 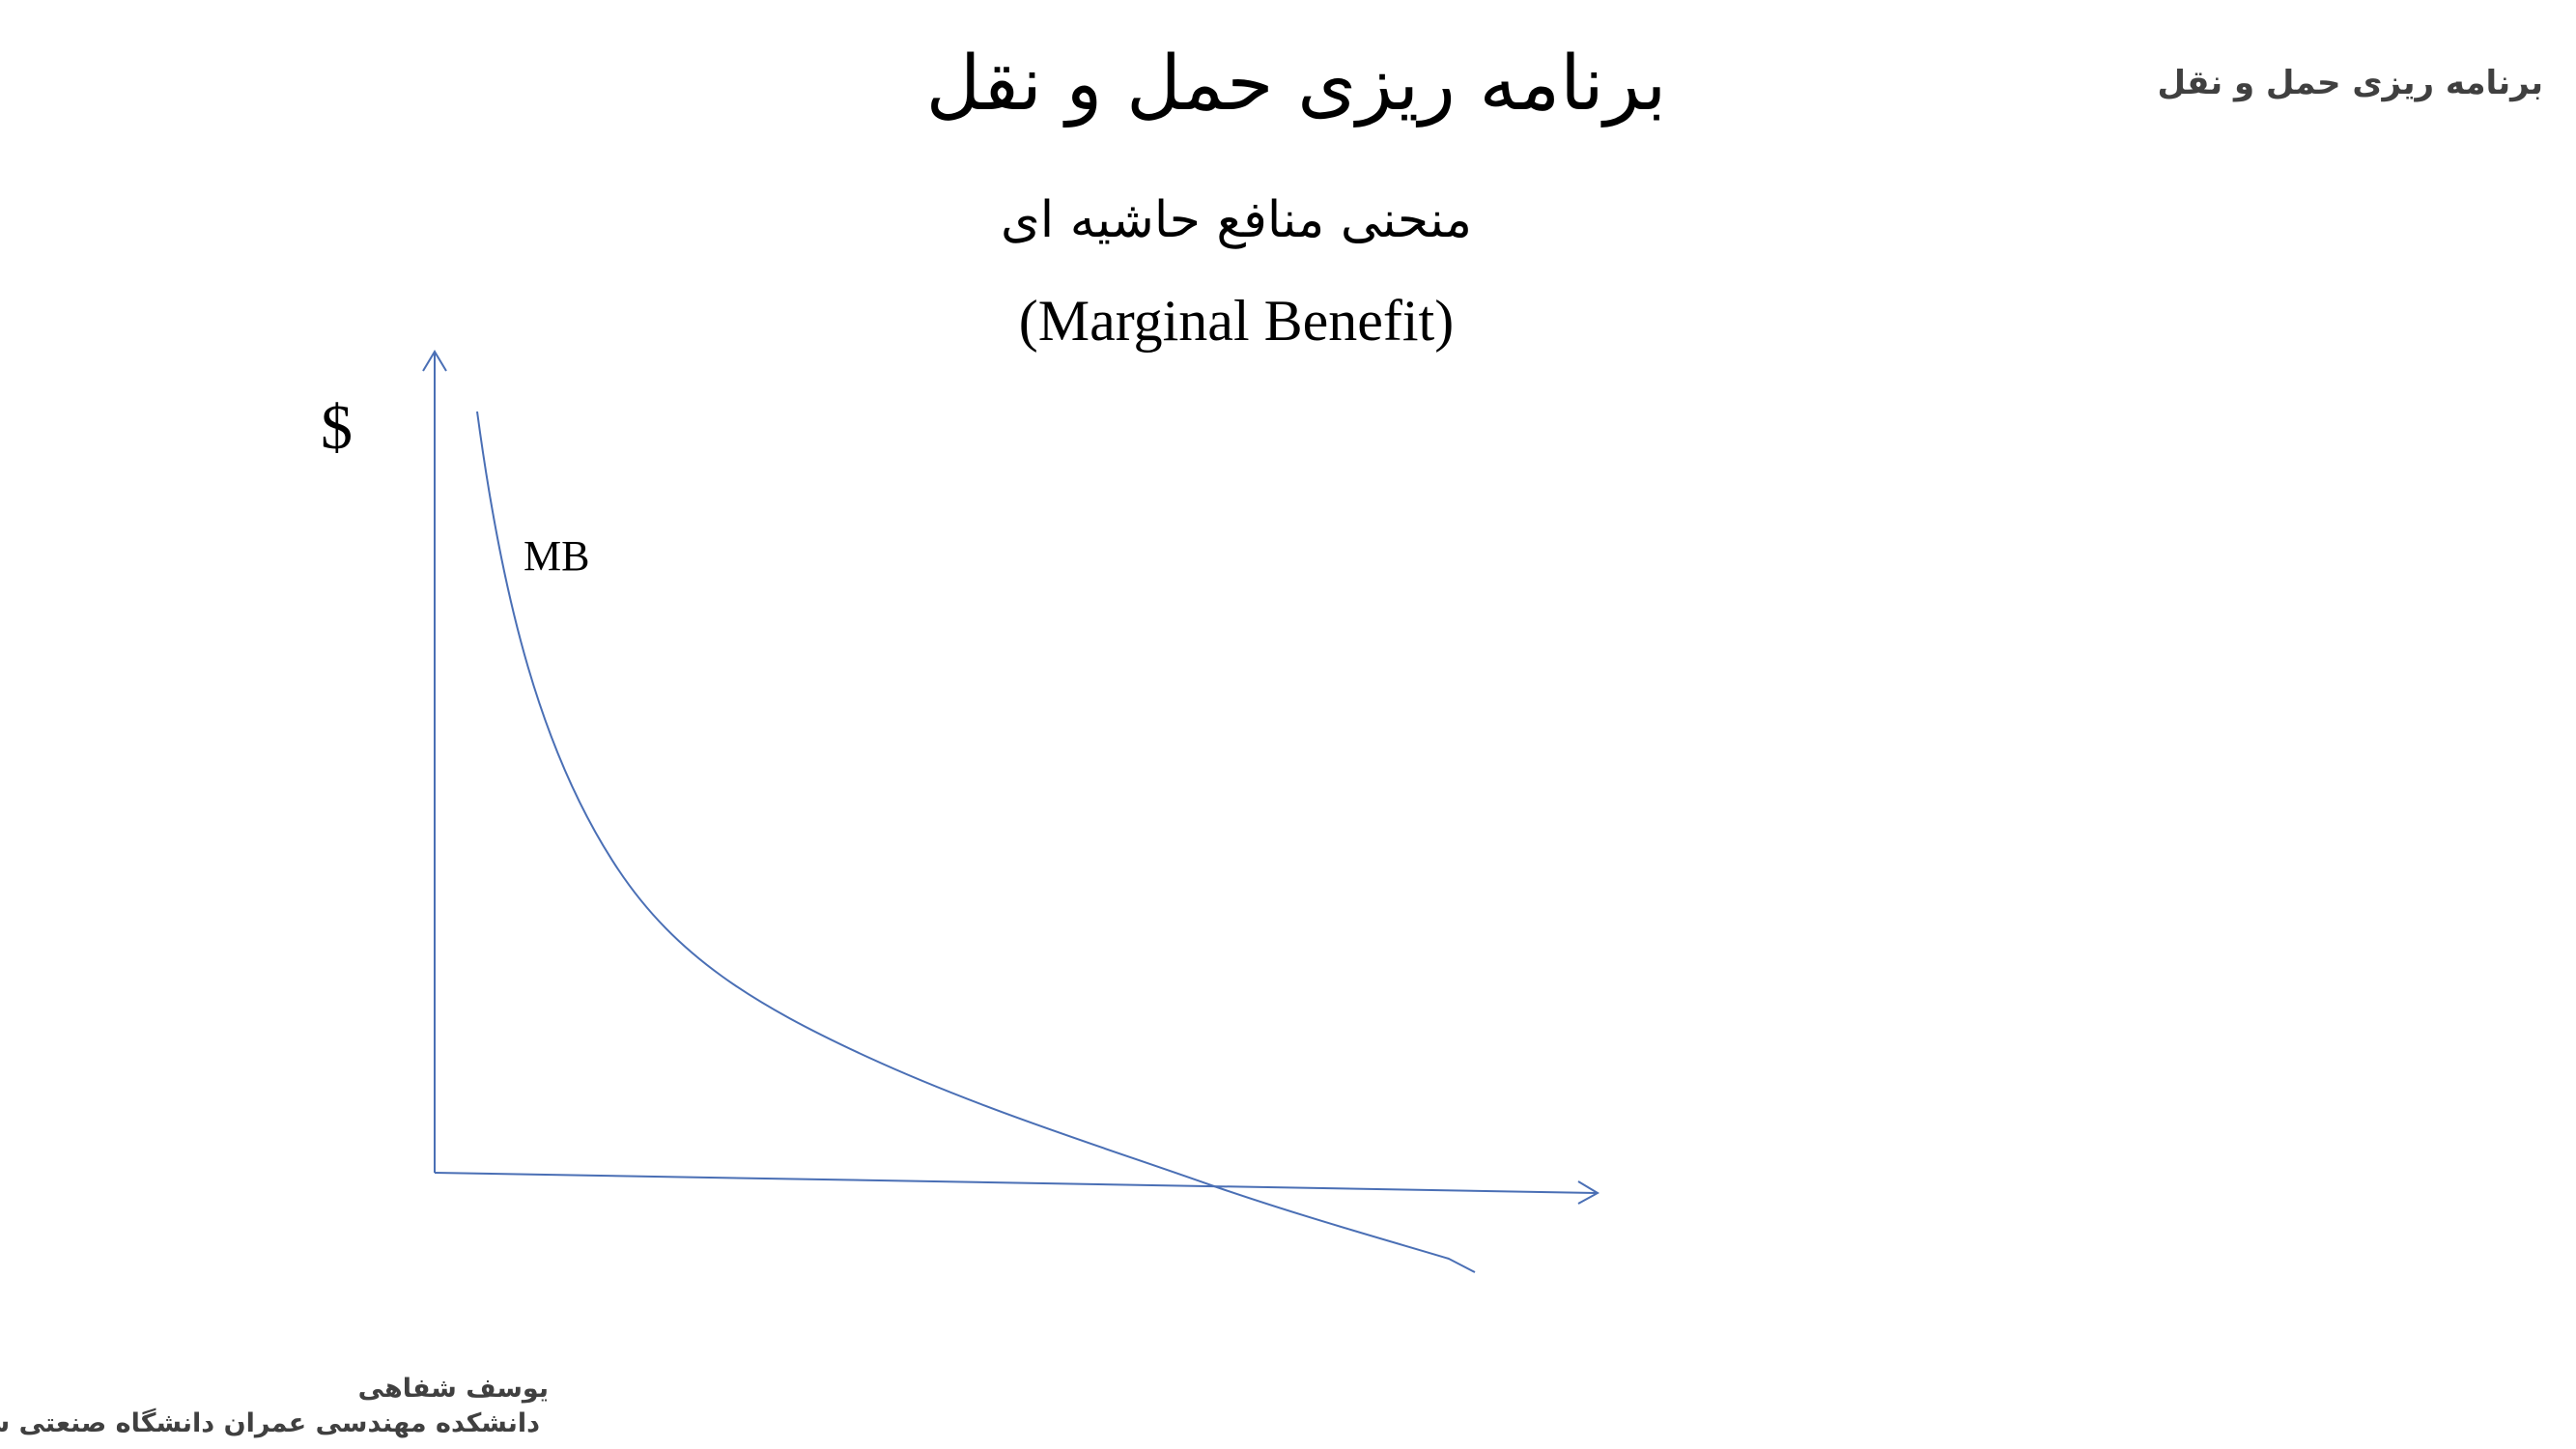 I want to click on x-axis-arrow, so click(x=1588, y=1192).